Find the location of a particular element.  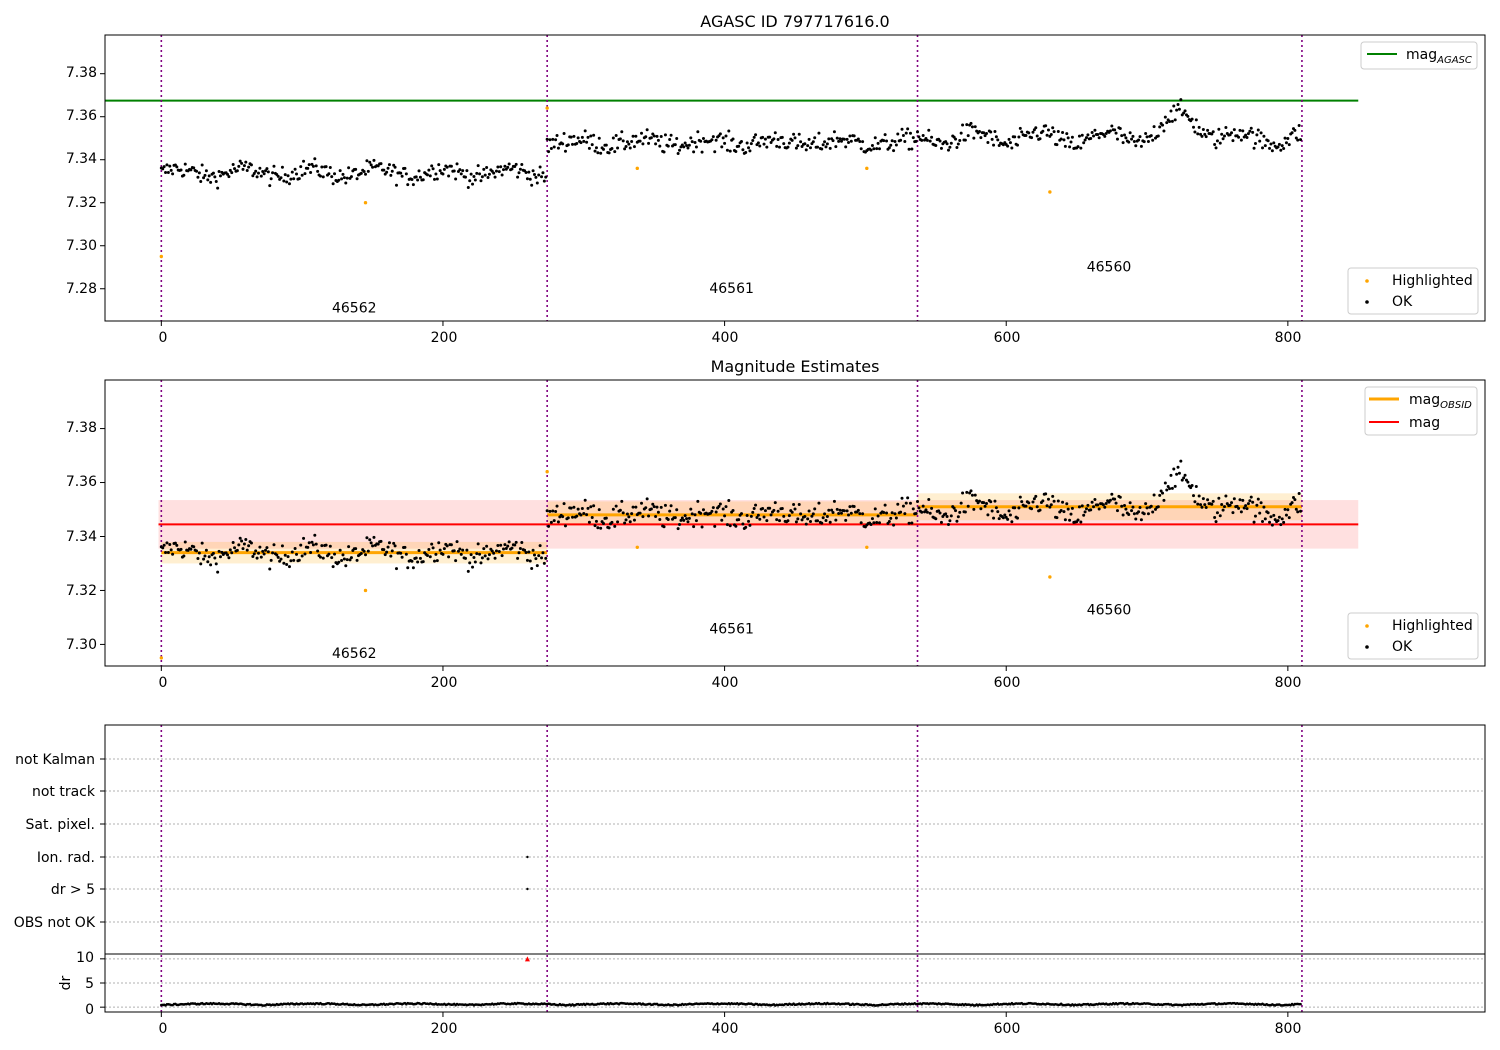

y-tick-label: 7.38 is located at coordinates (81, 73).